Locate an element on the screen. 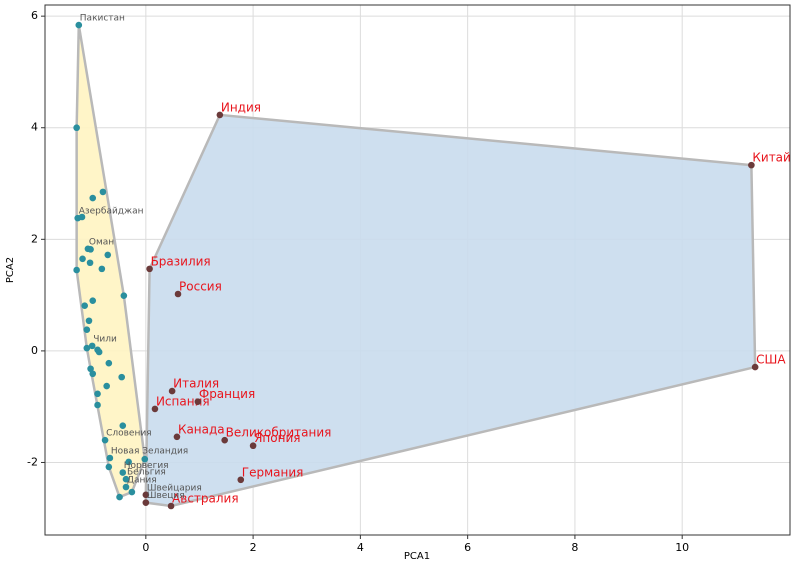 This screenshot has height=572, width=799. point-label: Швеция is located at coordinates (166, 496).